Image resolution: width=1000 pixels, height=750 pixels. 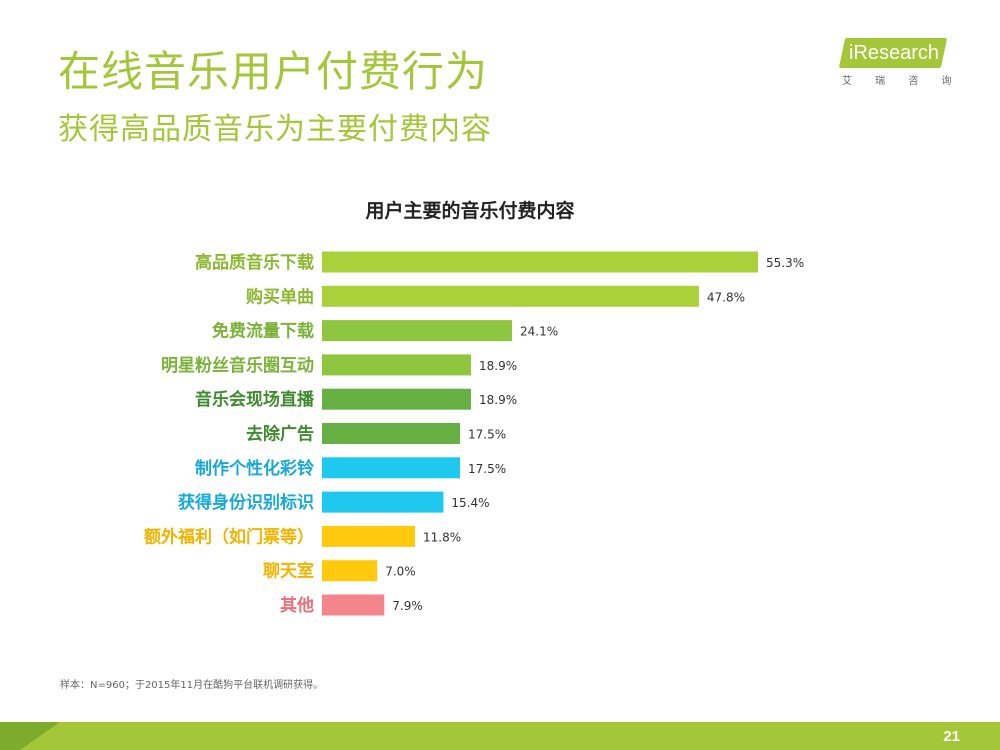 I want to click on value-label-5: 17.5%, so click(x=487, y=435).